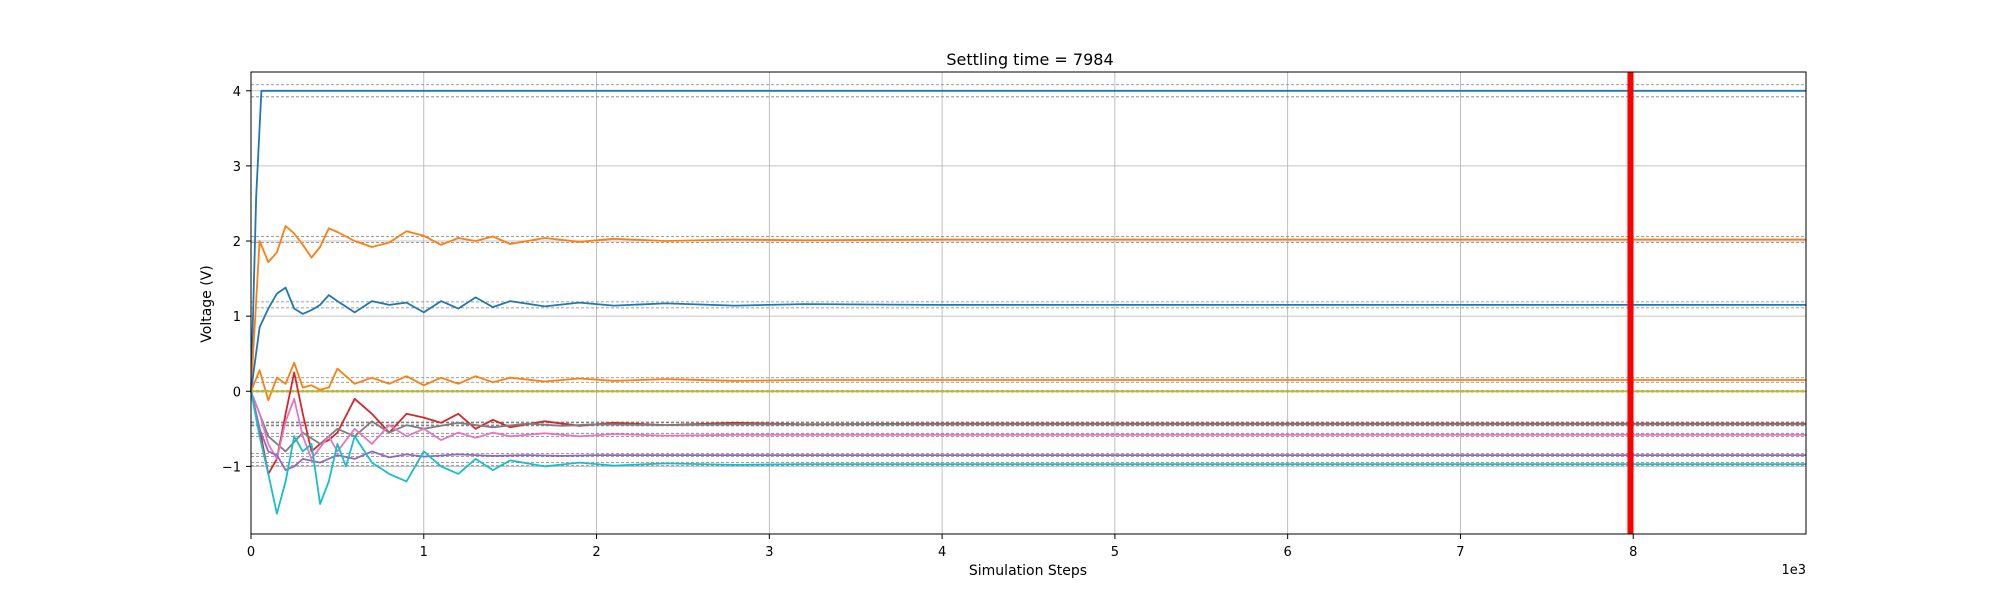 Image resolution: width=2000 pixels, height=600 pixels. Describe the element at coordinates (236, 280) in the screenshot. I see `y-axis-ticks: −1 0 1 2 3 4` at that location.